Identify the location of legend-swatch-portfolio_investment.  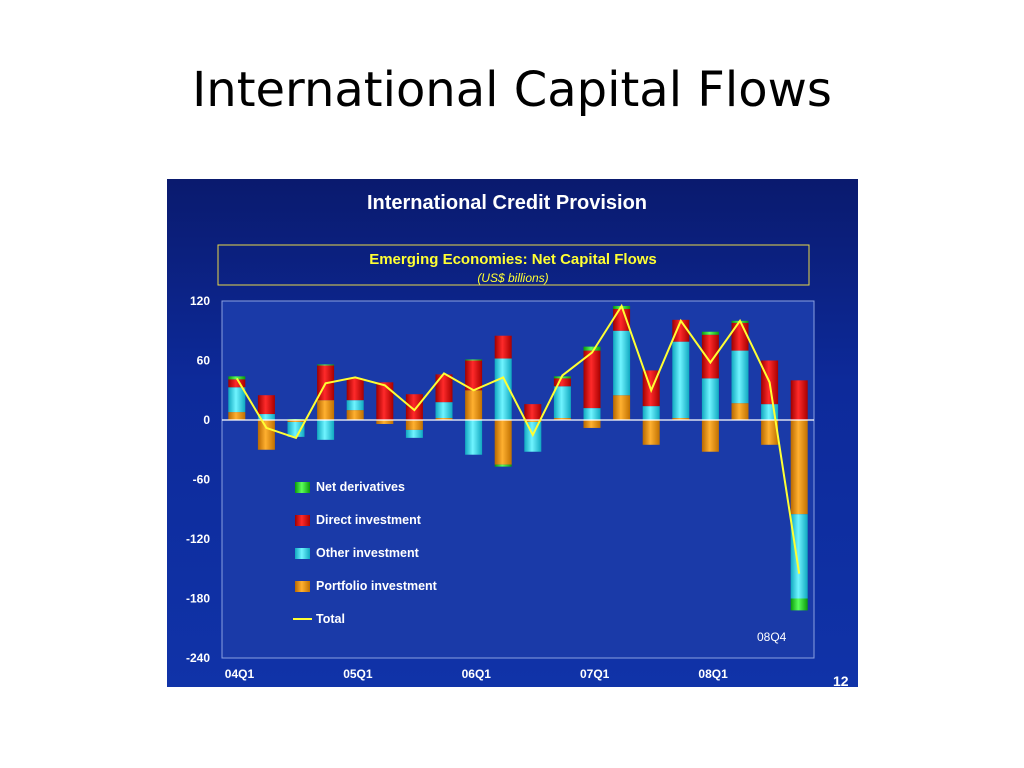
(302, 586).